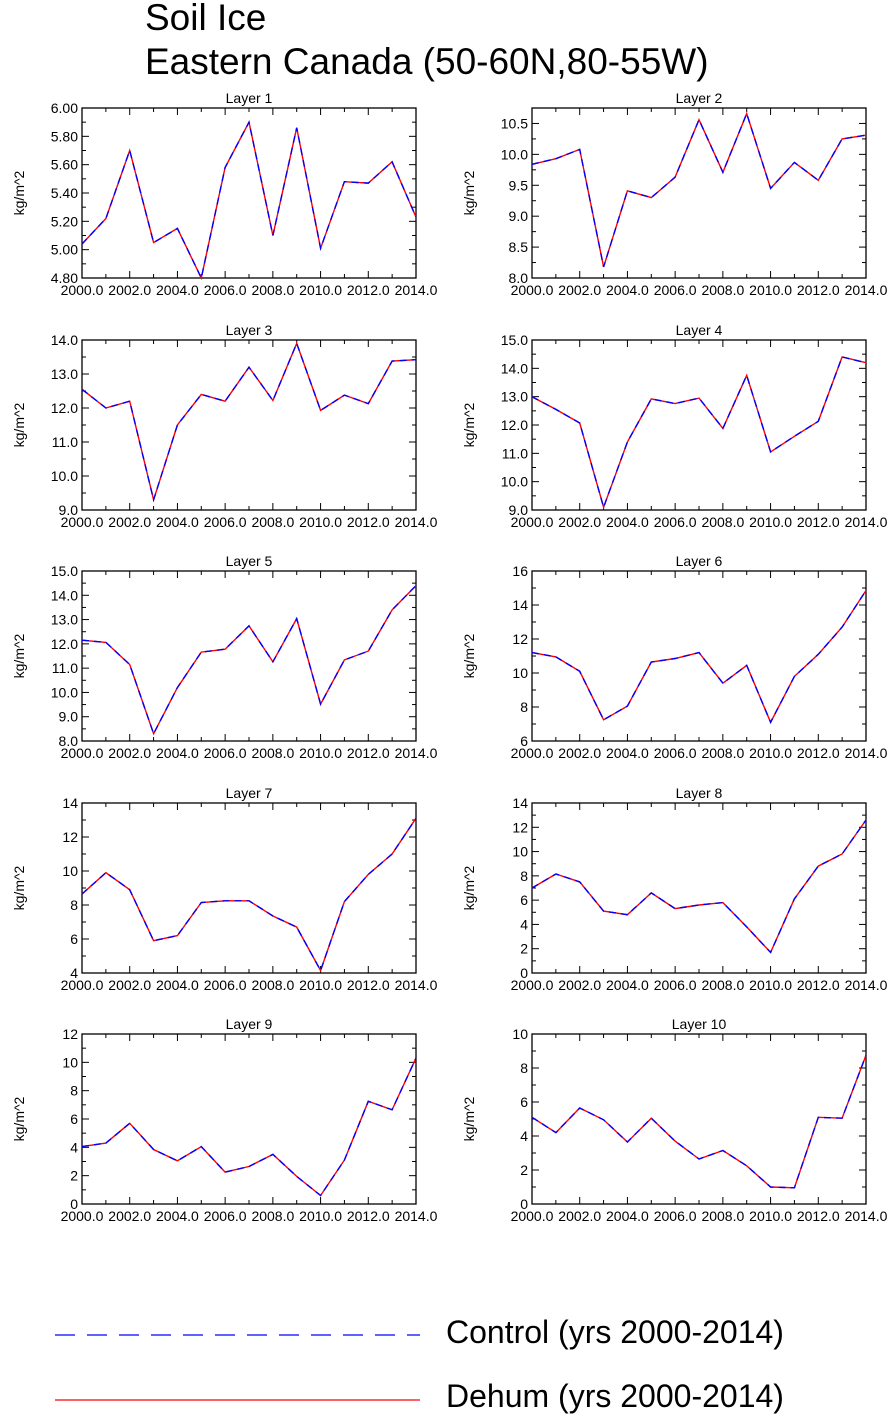 The height and width of the screenshot is (1418, 892). I want to click on panel-title: Layer 10, so click(699, 1024).